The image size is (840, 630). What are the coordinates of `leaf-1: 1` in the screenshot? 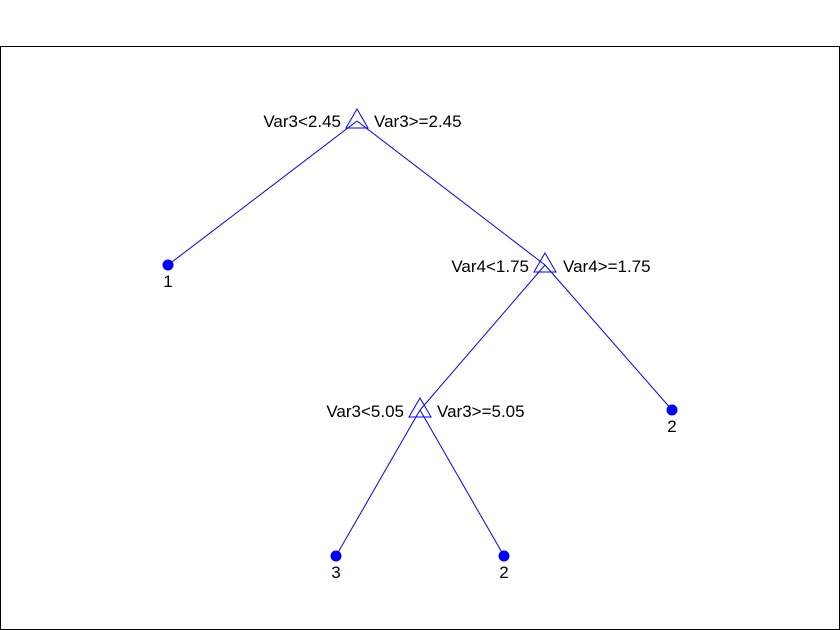 It's located at (168, 275).